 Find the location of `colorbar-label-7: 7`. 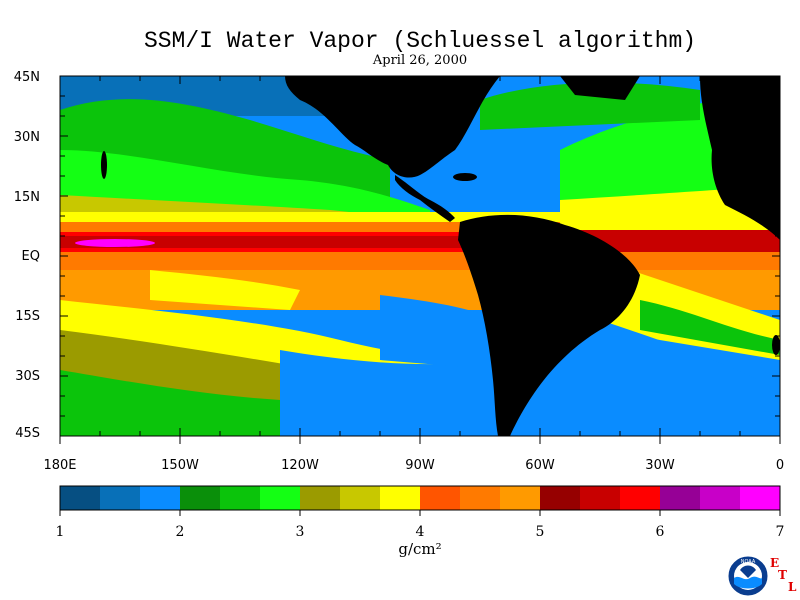

colorbar-label-7: 7 is located at coordinates (780, 532).